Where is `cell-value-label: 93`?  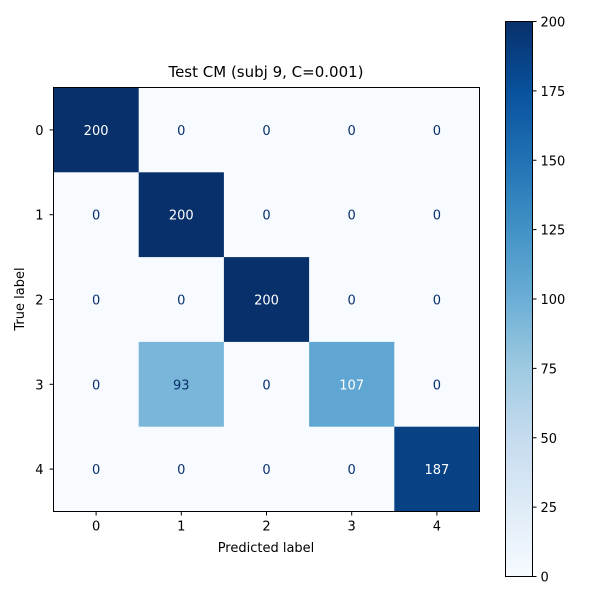 cell-value-label: 93 is located at coordinates (181, 385).